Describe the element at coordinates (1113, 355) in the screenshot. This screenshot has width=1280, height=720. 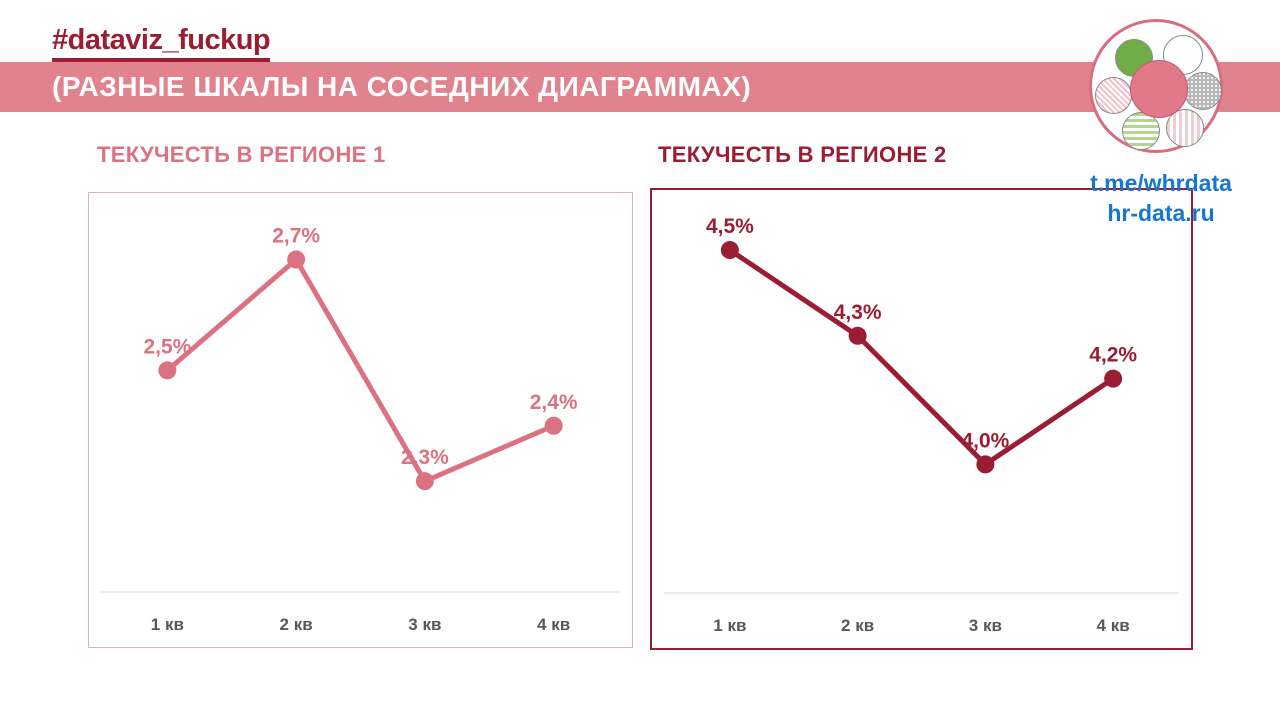
I see `data-point-label: 4,2%` at that location.